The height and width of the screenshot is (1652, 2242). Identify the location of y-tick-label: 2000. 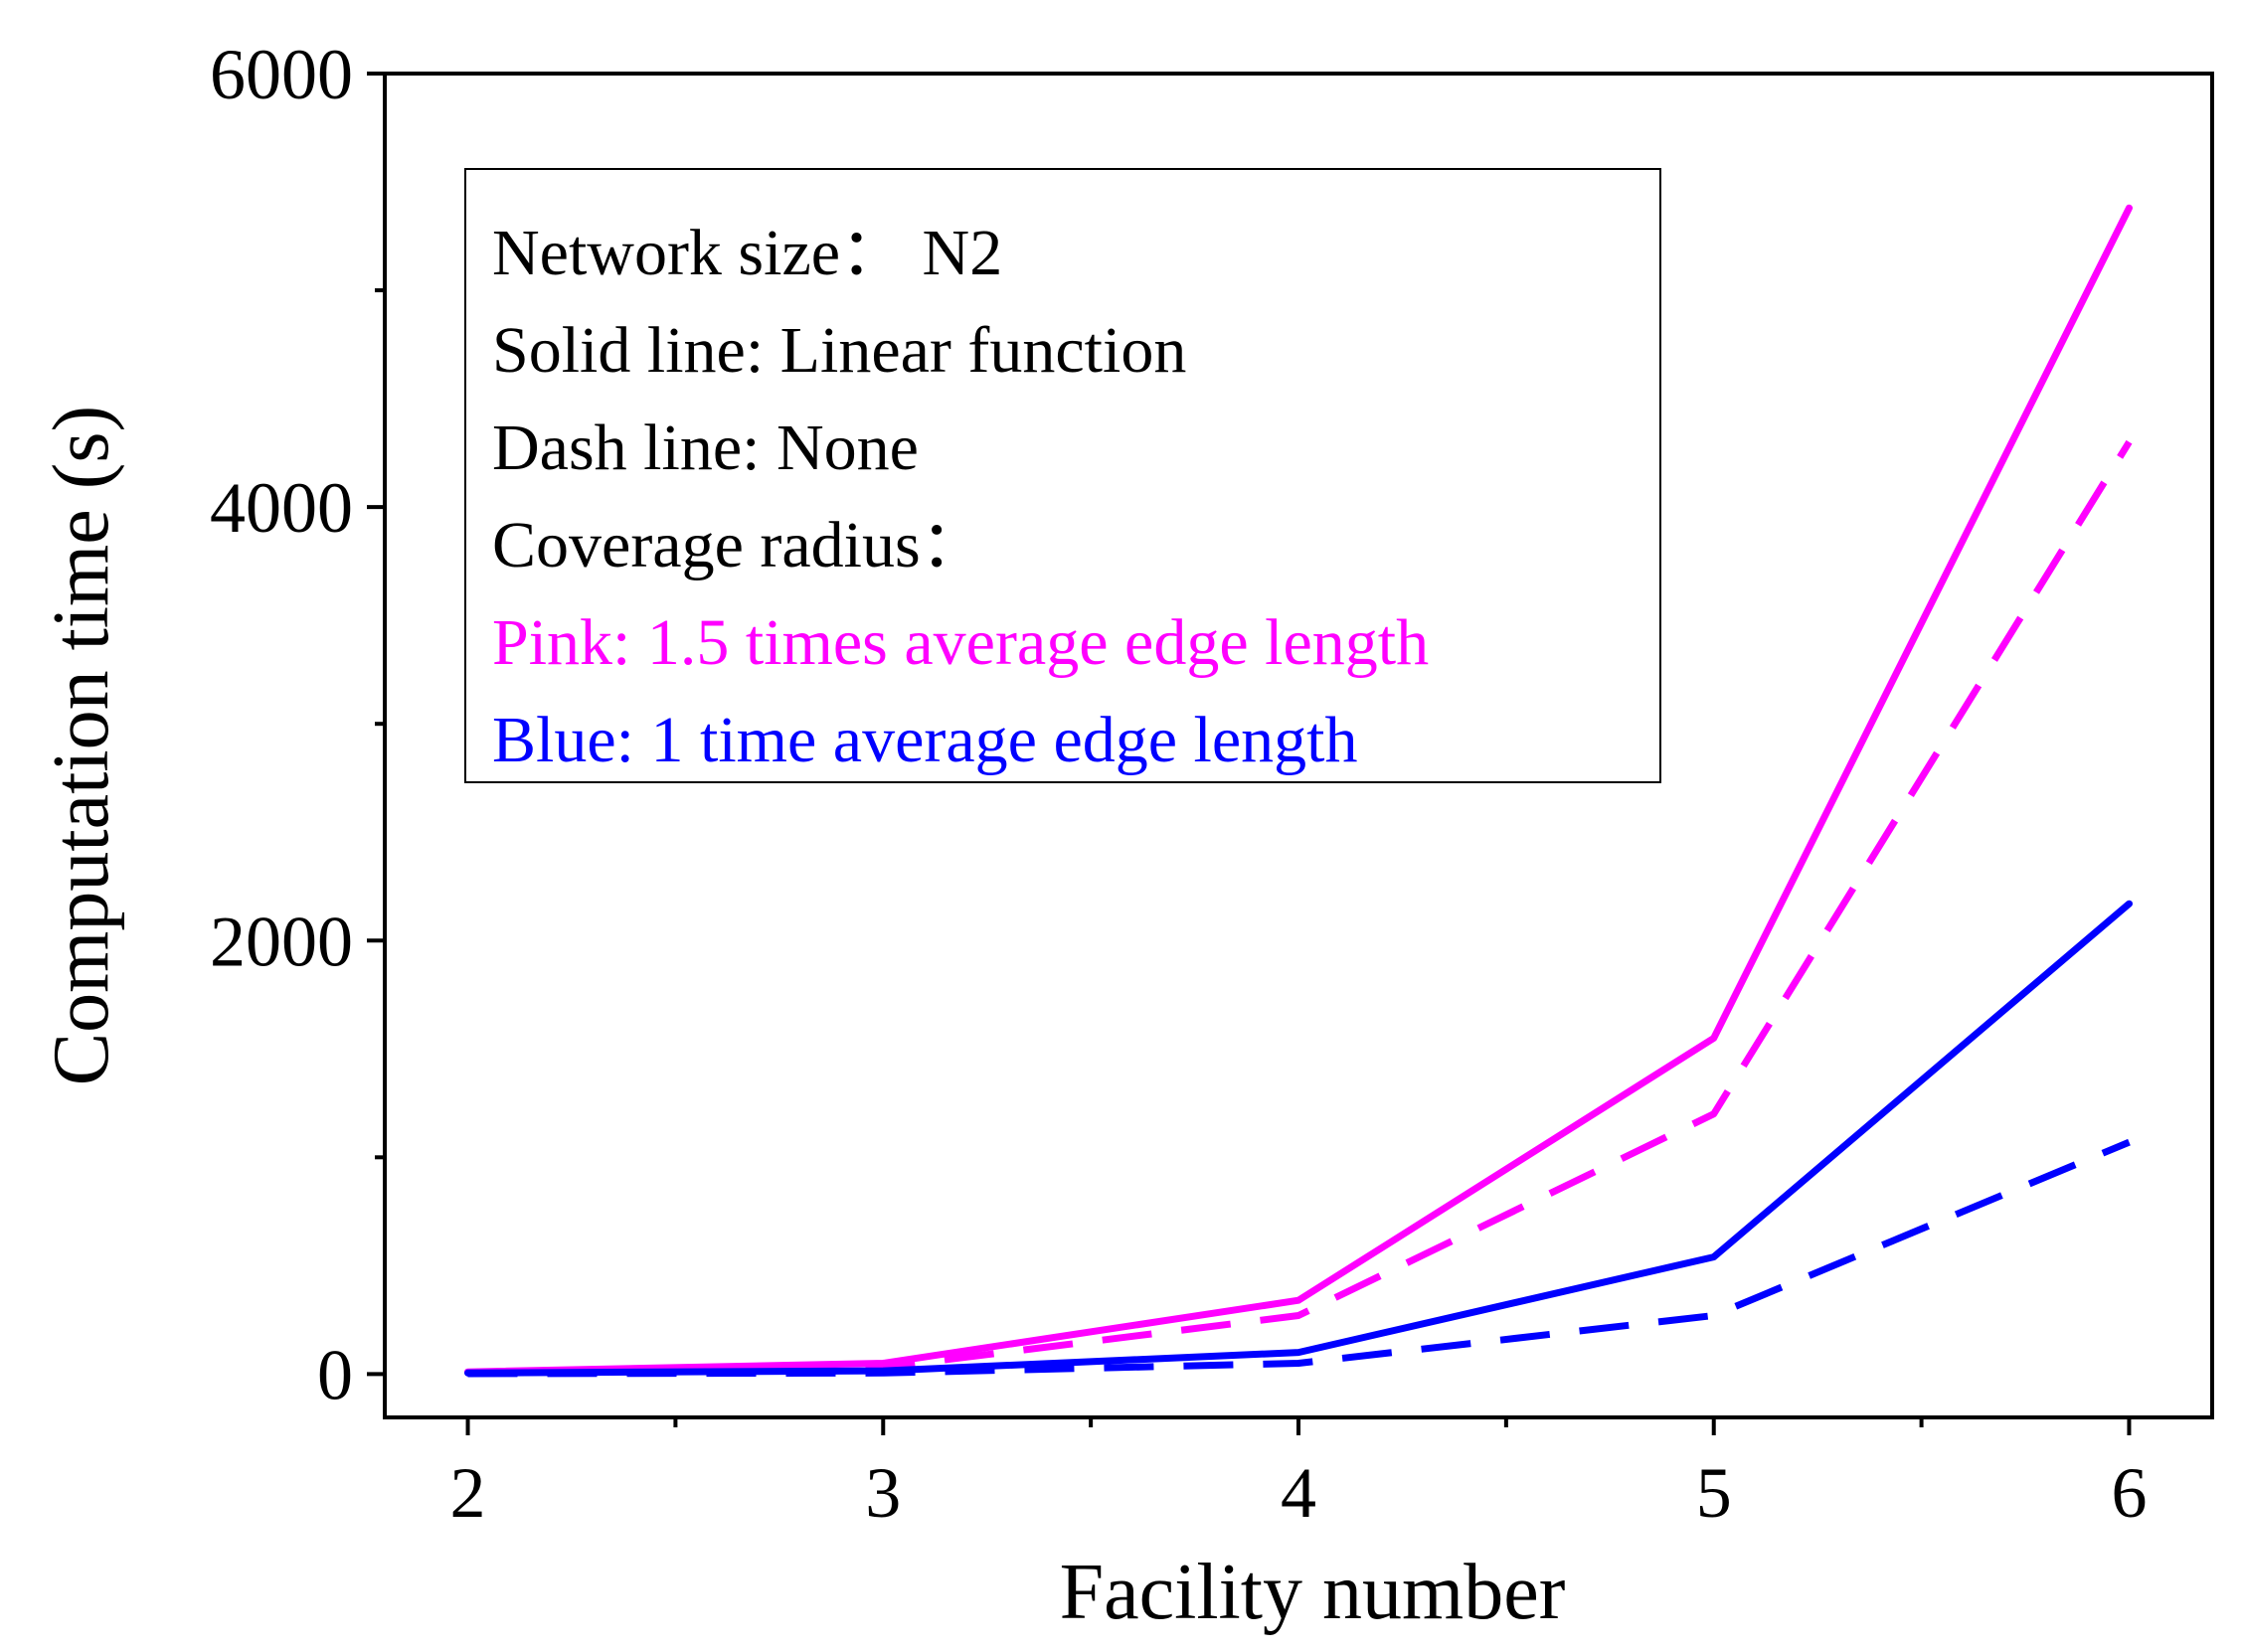
(281, 941).